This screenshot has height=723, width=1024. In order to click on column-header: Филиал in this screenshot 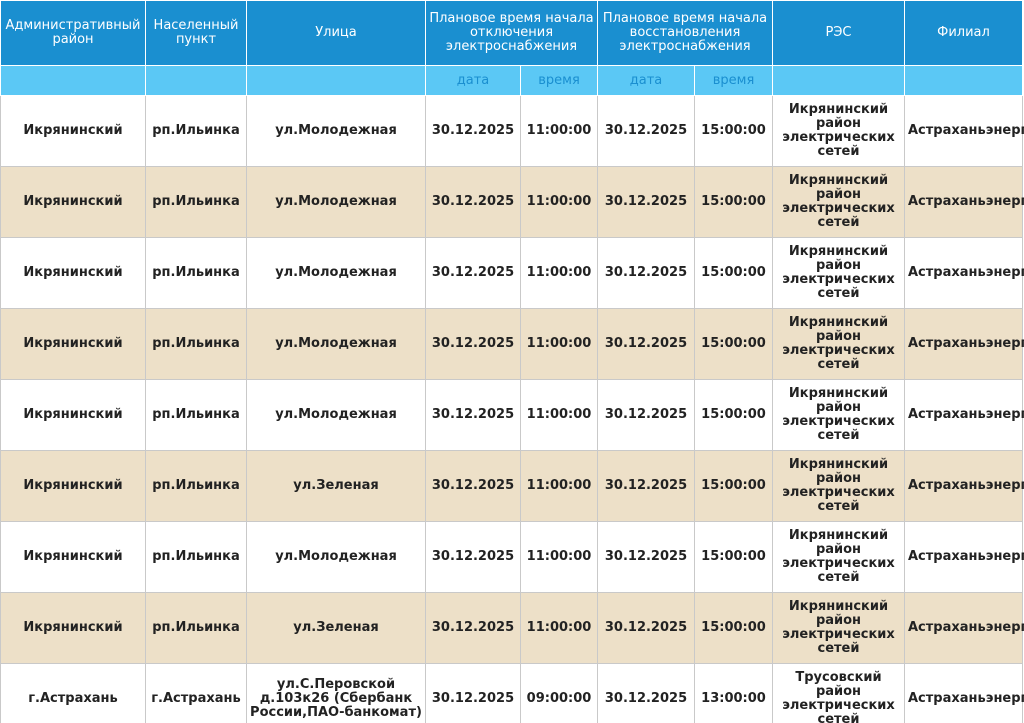, I will do `click(963, 33)`.